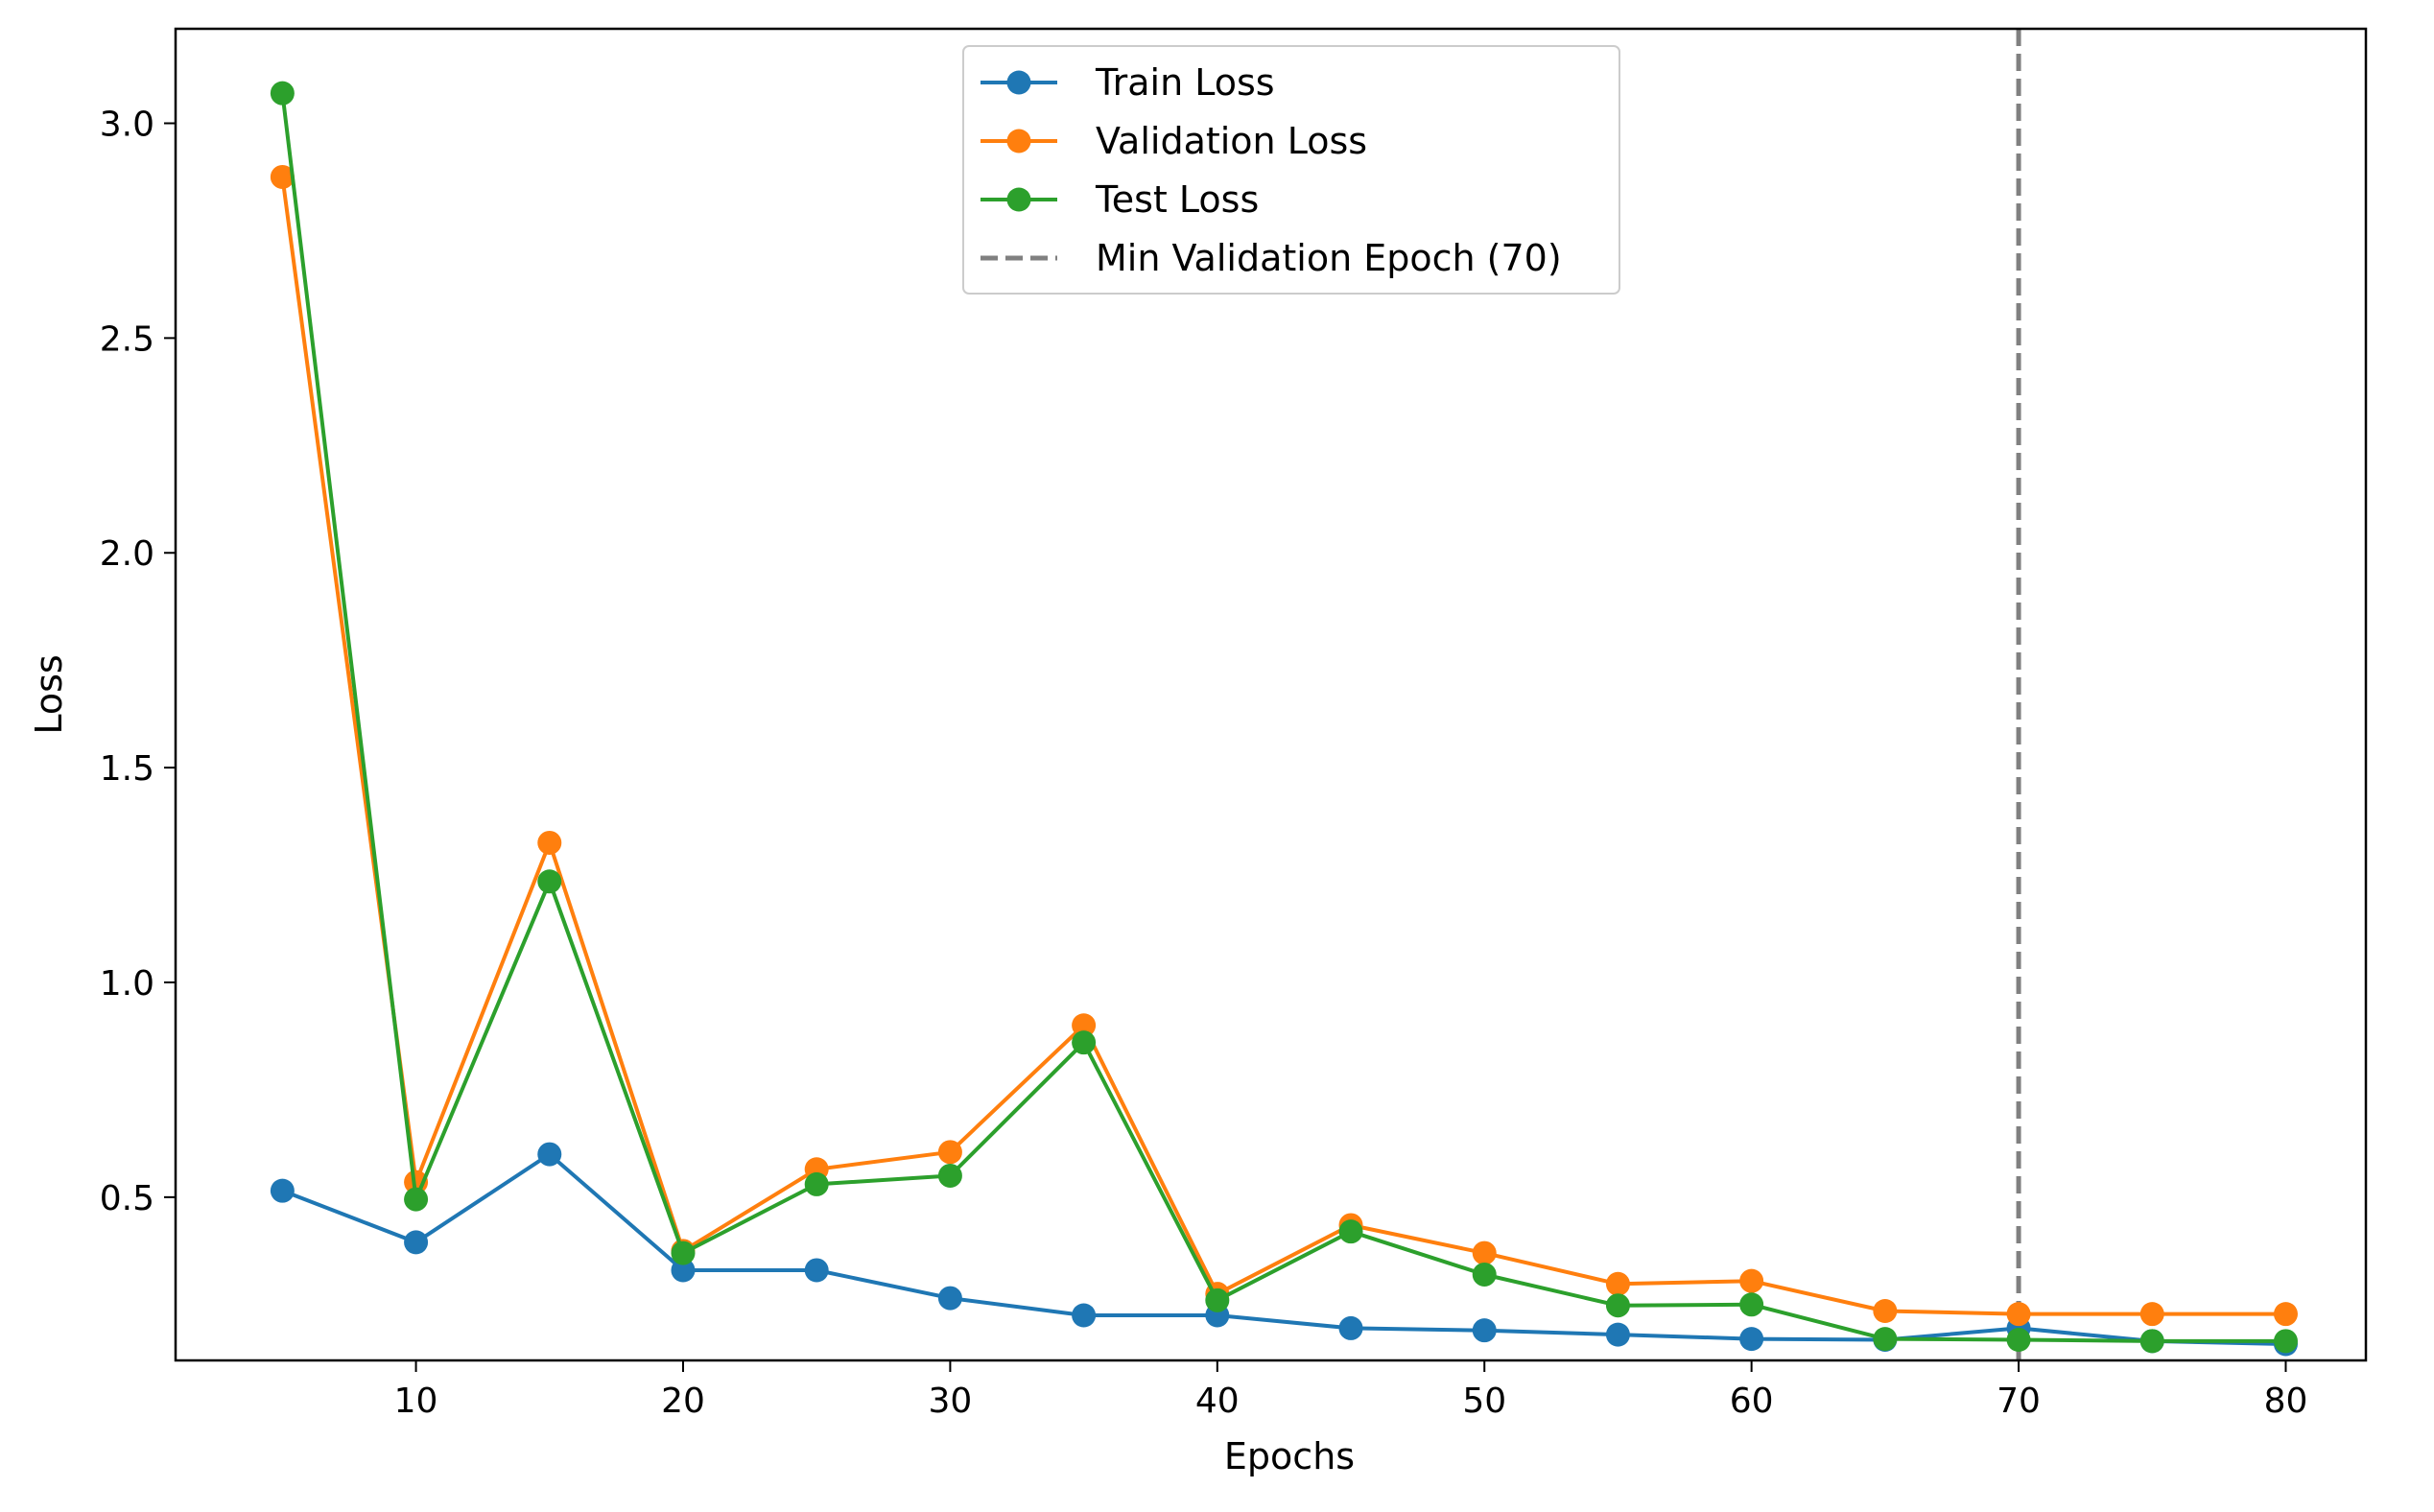 This screenshot has width=2434, height=1512. I want to click on x-tick-label: 70, so click(2019, 1401).